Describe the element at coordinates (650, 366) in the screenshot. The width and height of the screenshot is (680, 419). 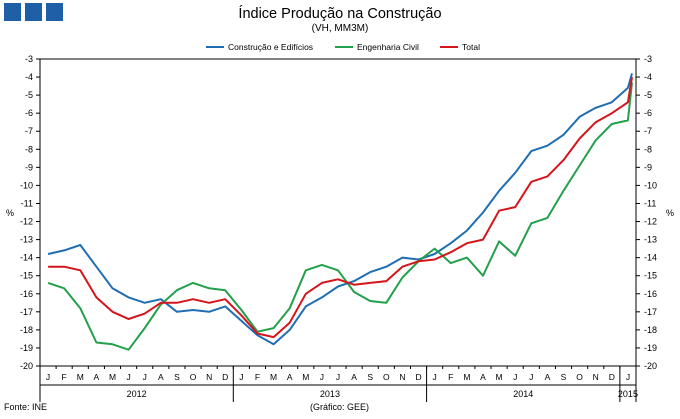
I see `y-tick-label-right: -20` at that location.